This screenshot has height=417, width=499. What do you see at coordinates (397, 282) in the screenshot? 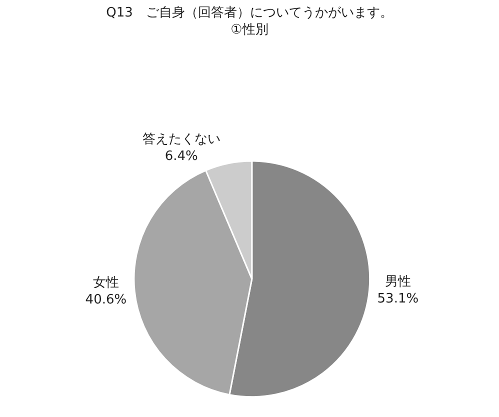
I see `slice-label: 男性` at bounding box center [397, 282].